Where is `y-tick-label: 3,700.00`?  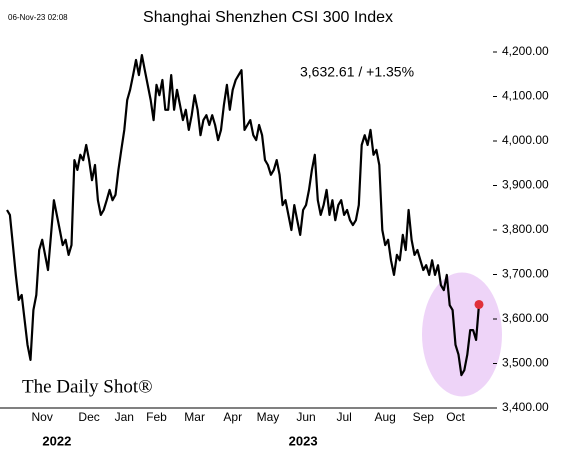 y-tick-label: 3,700.00 is located at coordinates (525, 274).